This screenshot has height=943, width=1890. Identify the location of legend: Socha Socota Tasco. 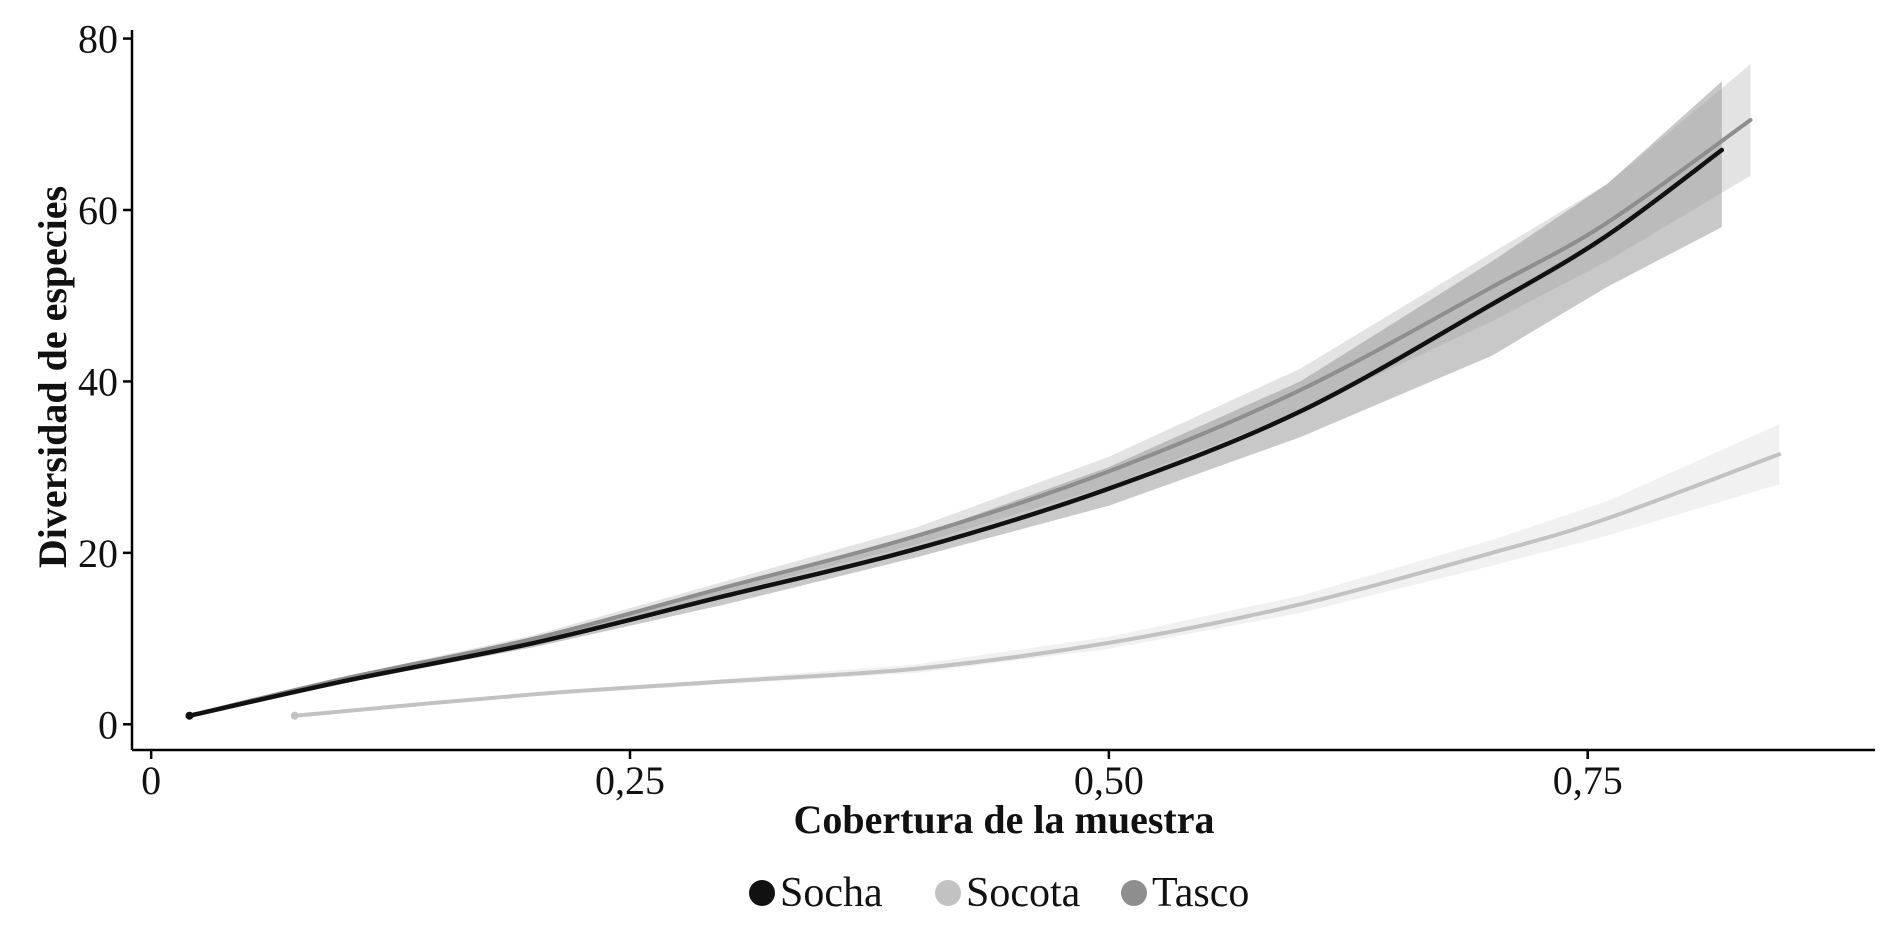
(999, 893).